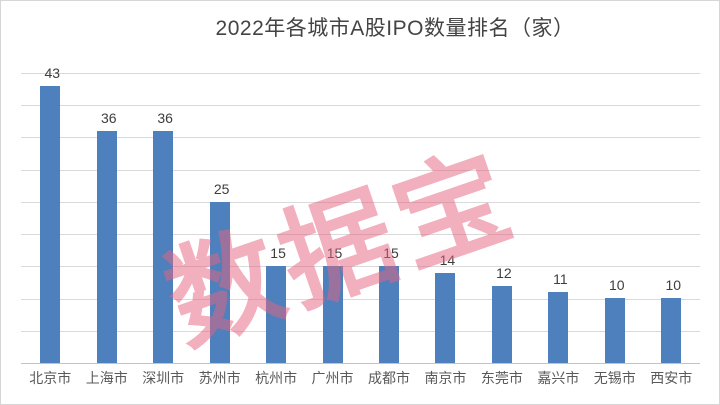  Describe the element at coordinates (673, 285) in the screenshot. I see `data-label-西安市: 10` at that location.